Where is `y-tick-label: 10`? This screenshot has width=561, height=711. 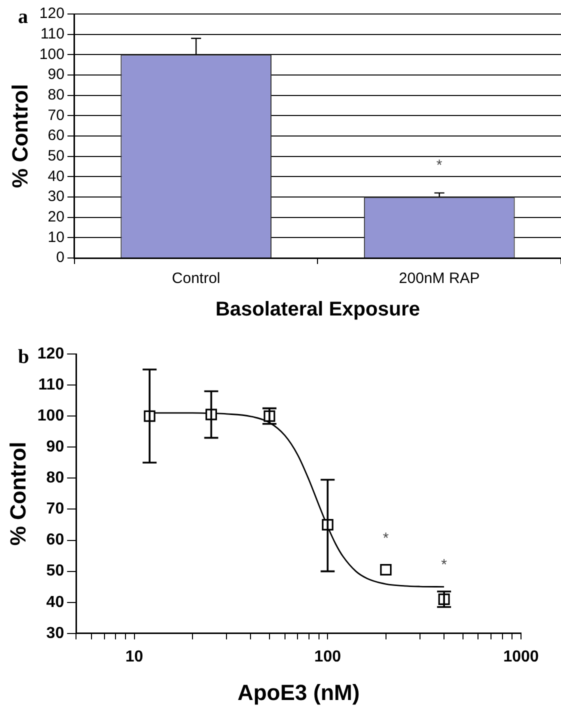 y-tick-label: 10 is located at coordinates (56, 237).